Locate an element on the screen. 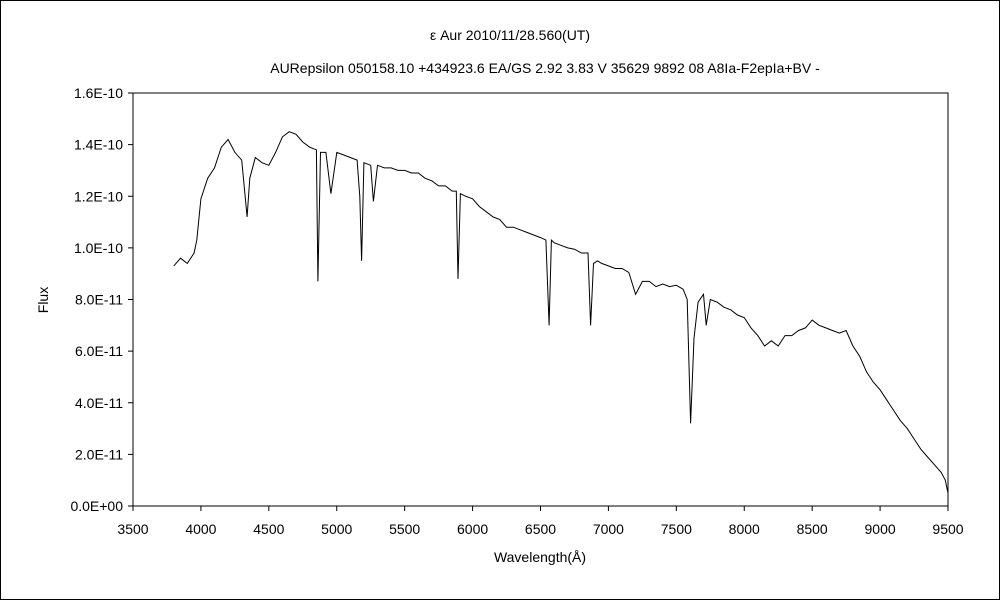 The height and width of the screenshot is (600, 1000). y-axis-title: Flux is located at coordinates (43, 300).